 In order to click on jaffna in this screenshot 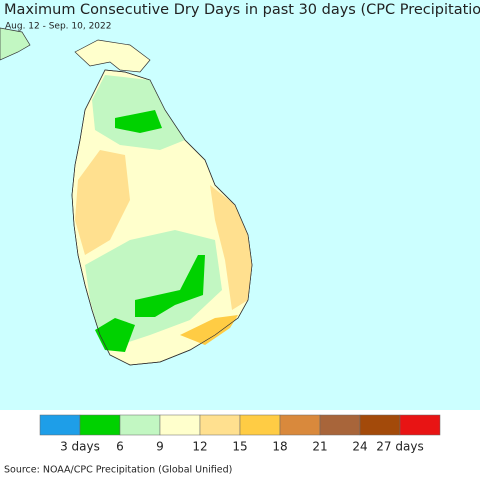, I will do `click(112, 56)`.